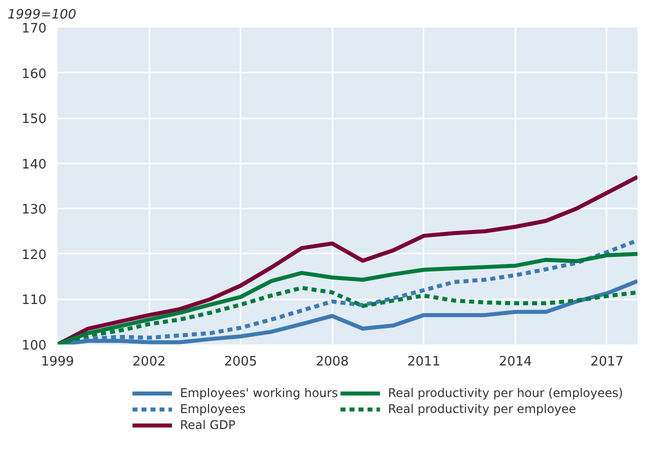 The image size is (654, 472). I want to click on legend-label: Real productivity per employee, so click(482, 409).